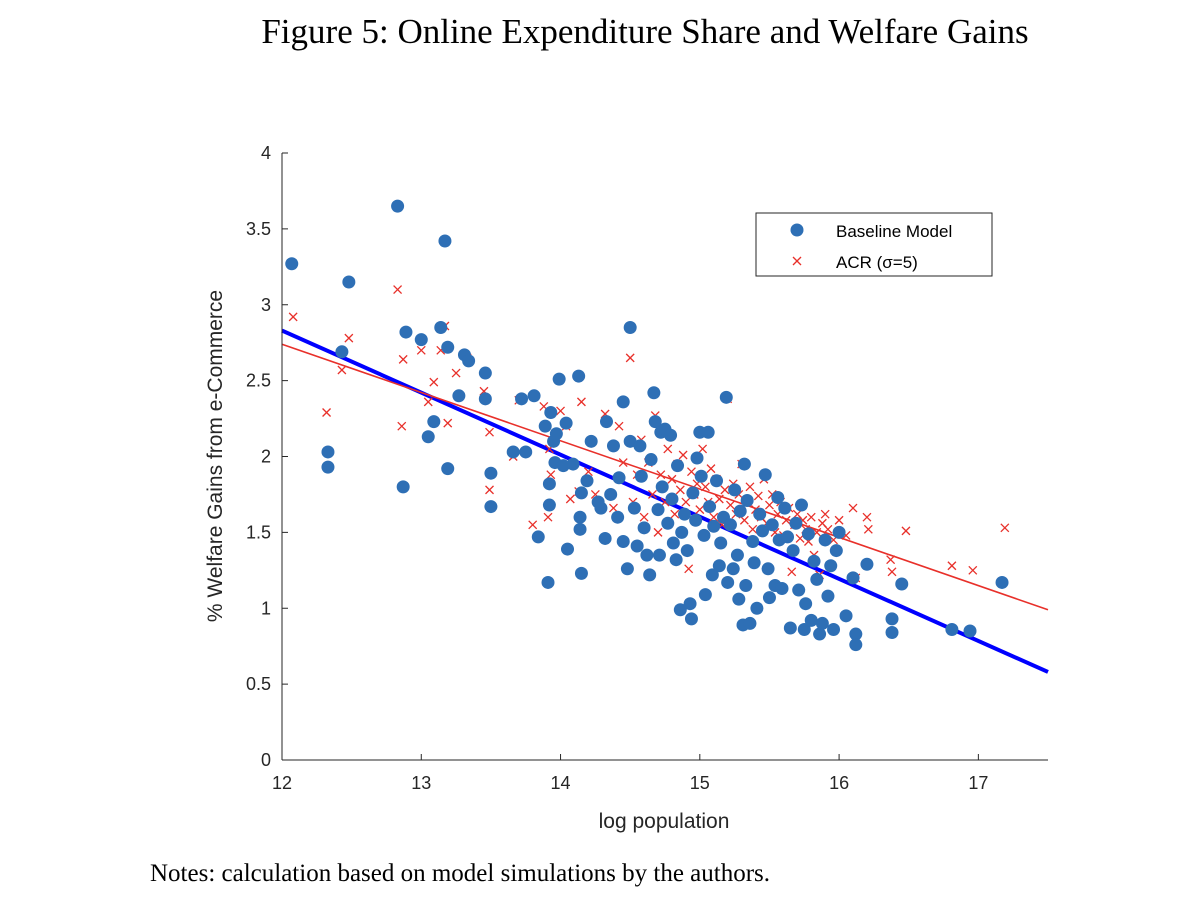 This screenshot has height=911, width=1190. Describe the element at coordinates (421, 783) in the screenshot. I see `x-tick-label: 13` at that location.